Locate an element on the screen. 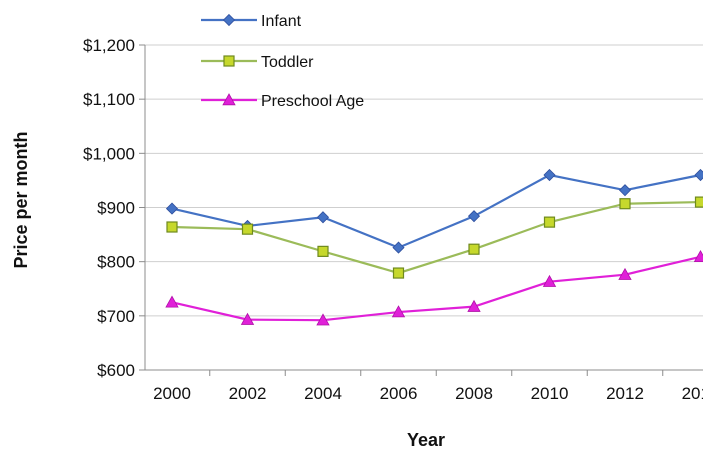  y-tick-labels: $600 $700 $800 $900 $1,000 $1,100 $1,200 is located at coordinates (109, 208).